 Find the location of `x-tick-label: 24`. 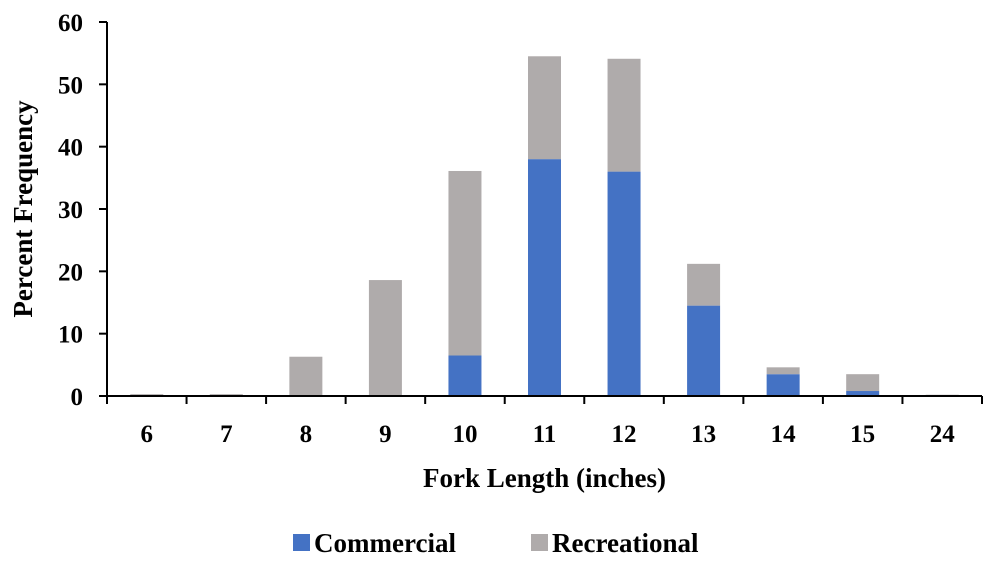

x-tick-label: 24 is located at coordinates (943, 434).